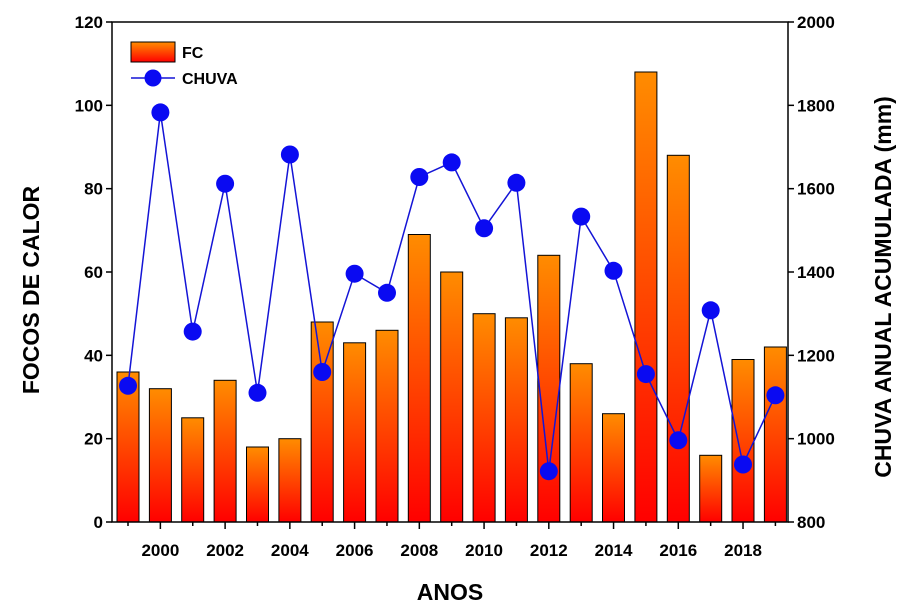  I want to click on x-tick-label-2002: 2002, so click(225, 550).